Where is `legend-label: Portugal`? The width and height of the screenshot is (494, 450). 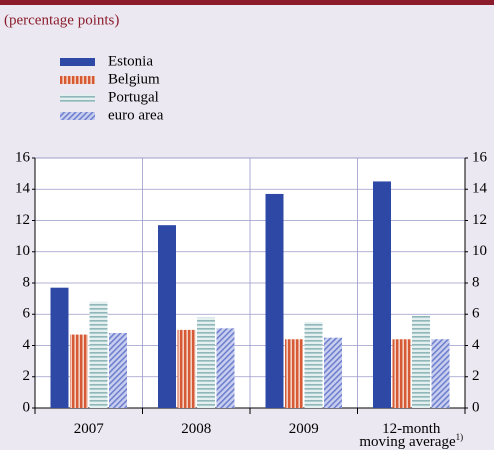 legend-label: Portugal is located at coordinates (133, 97).